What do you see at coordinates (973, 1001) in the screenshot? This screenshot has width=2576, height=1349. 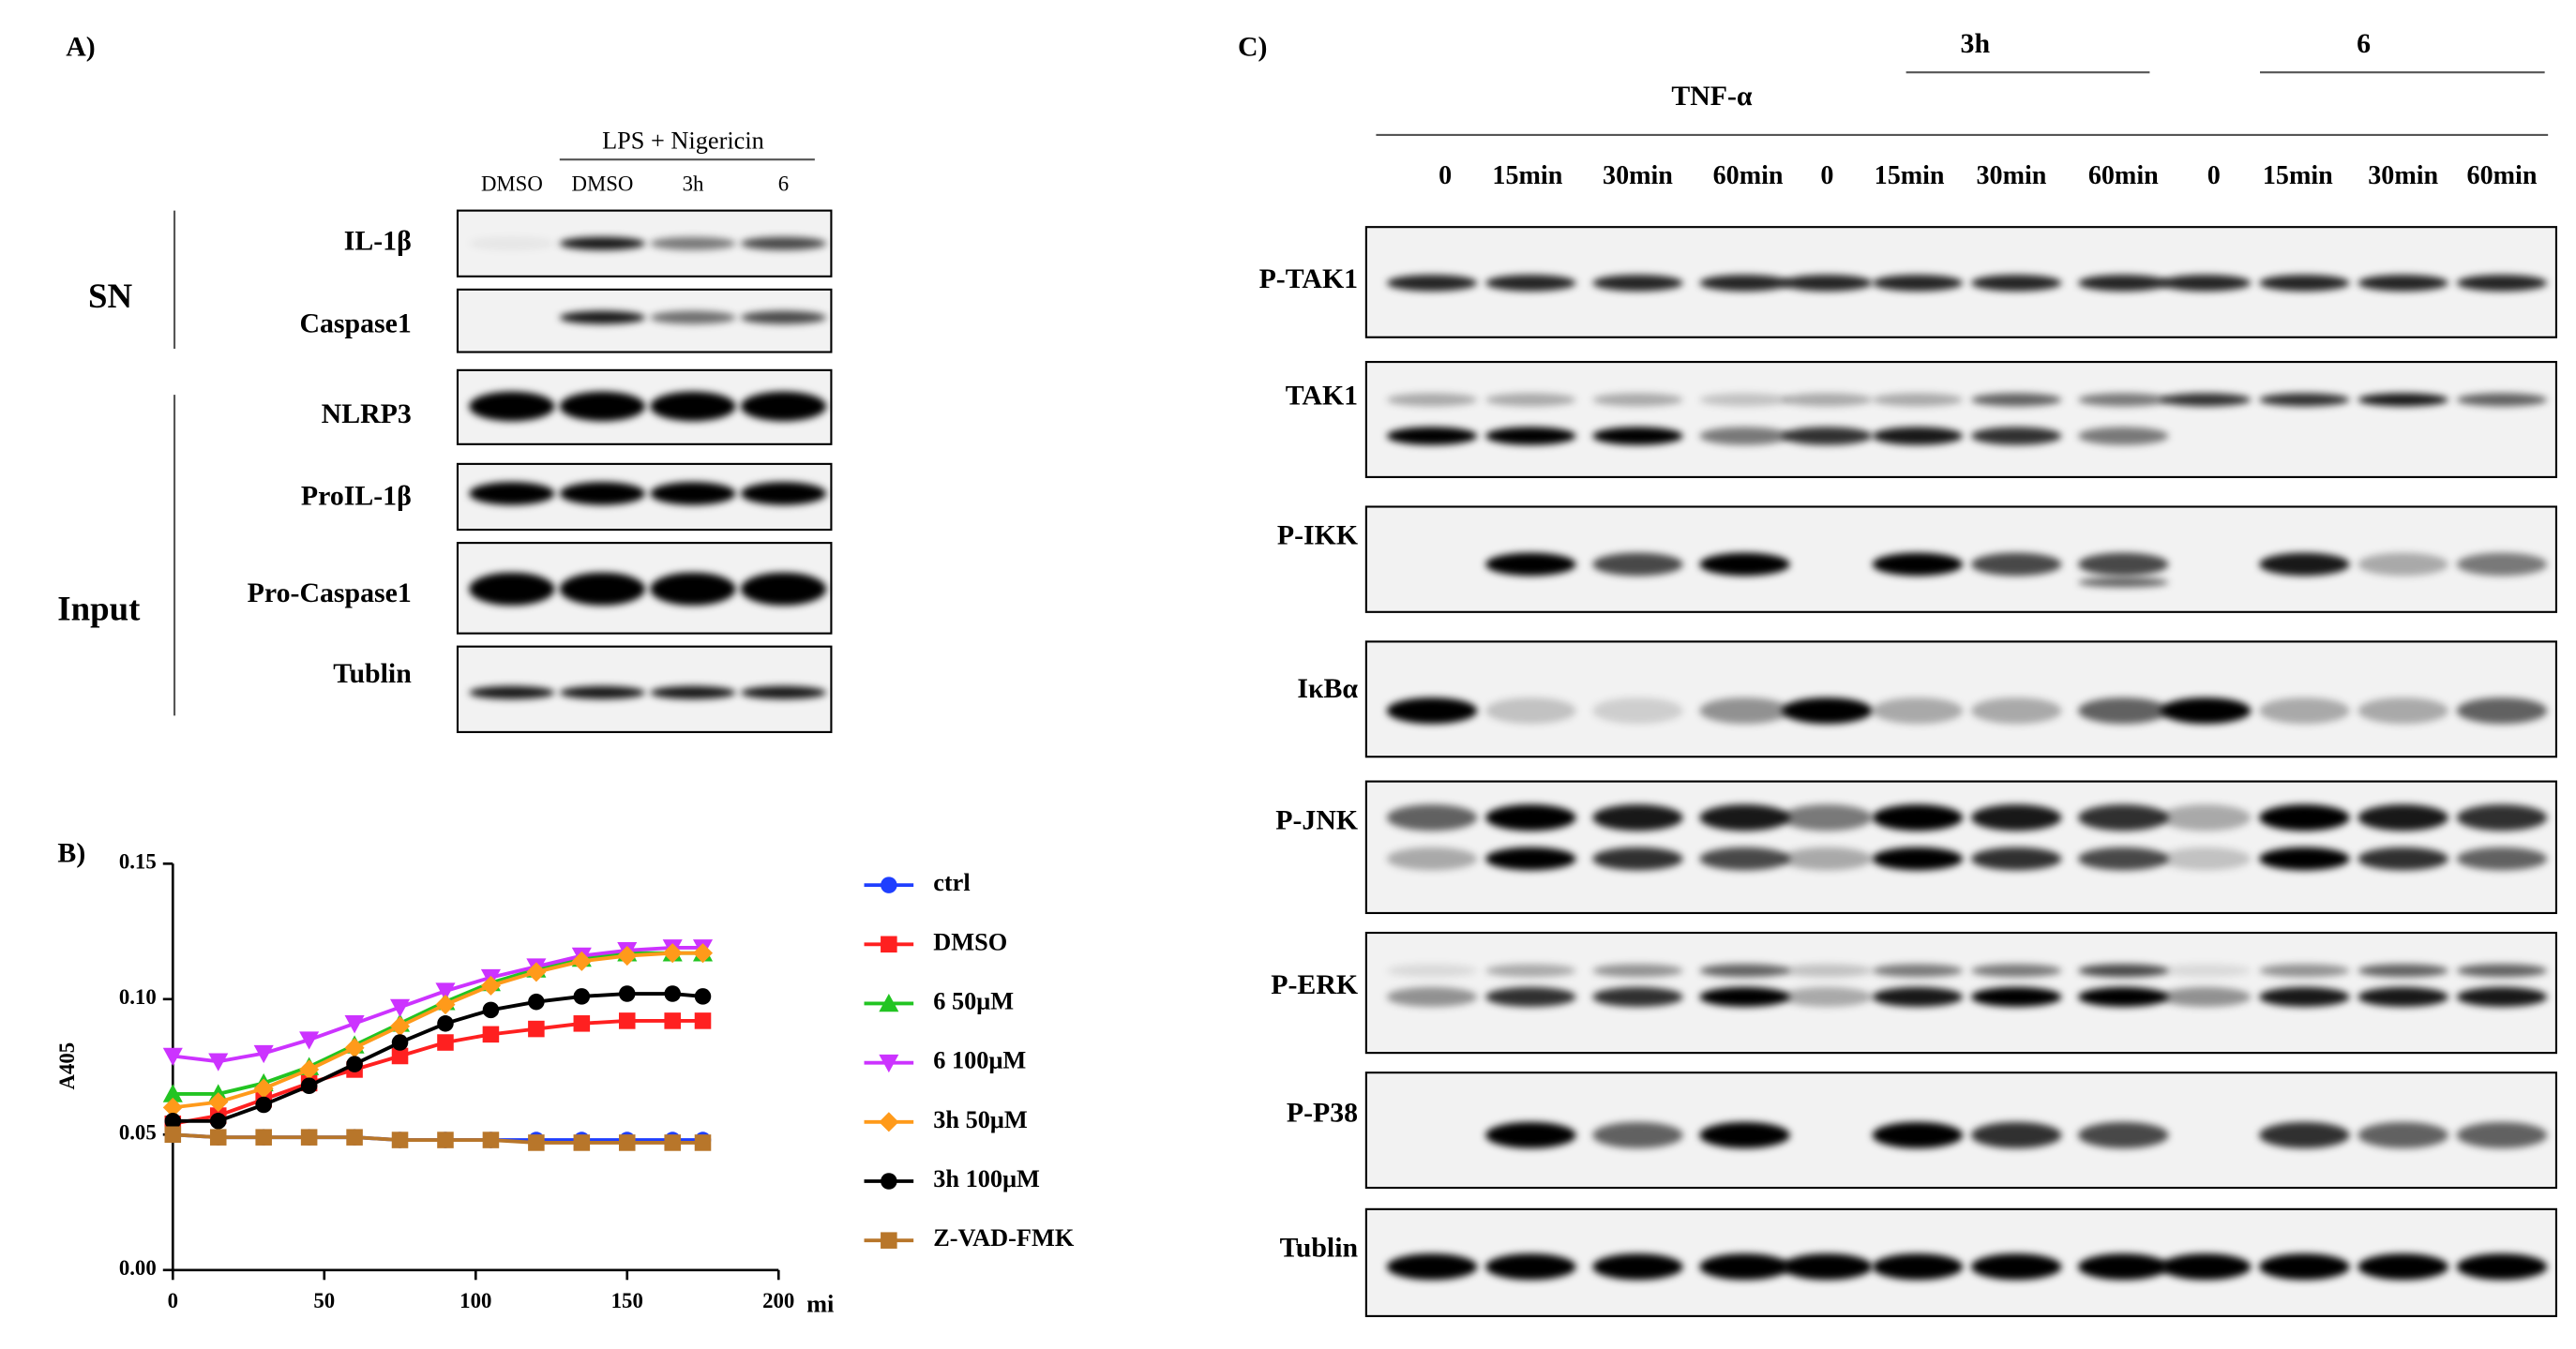 I see `legend-label: 6 50μM` at bounding box center [973, 1001].